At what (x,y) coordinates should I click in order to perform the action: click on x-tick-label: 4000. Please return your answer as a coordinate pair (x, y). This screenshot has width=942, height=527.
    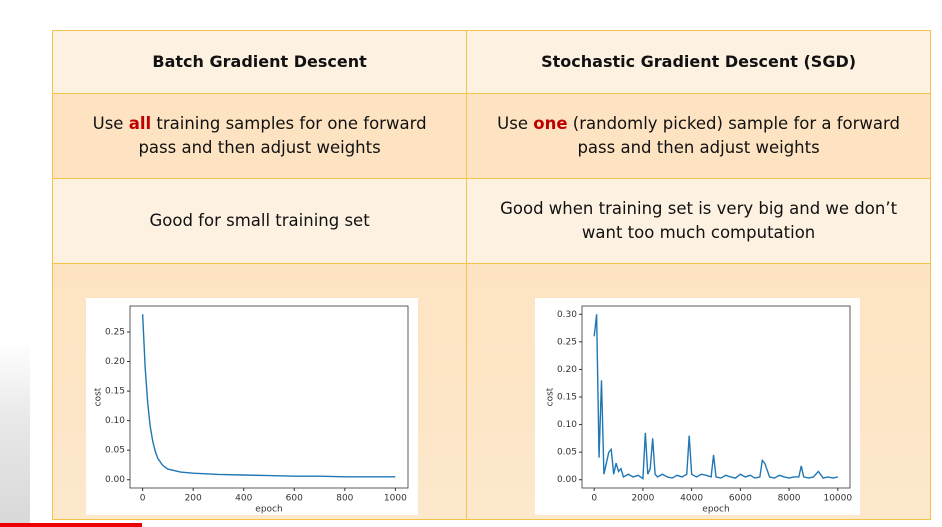
    Looking at the image, I should click on (691, 499).